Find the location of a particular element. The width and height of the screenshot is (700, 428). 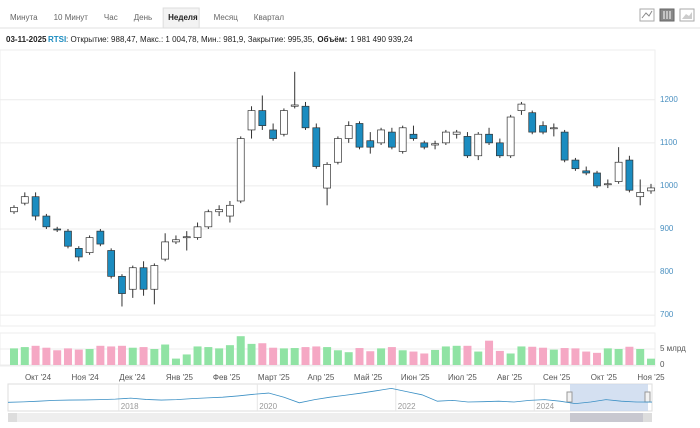

tab: Минута is located at coordinates (24, 17).